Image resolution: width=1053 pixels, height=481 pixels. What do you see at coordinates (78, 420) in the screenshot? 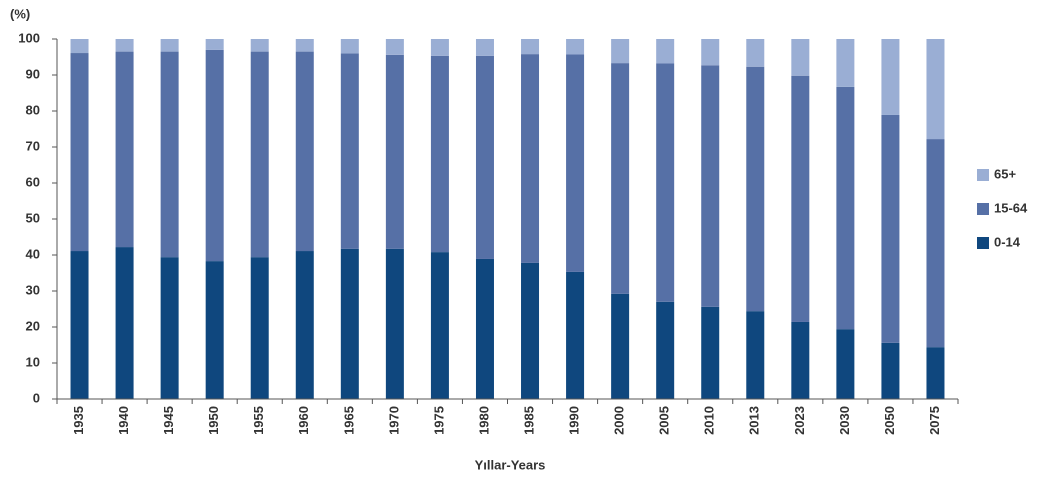
I see `x-tick-label: 1935` at bounding box center [78, 420].